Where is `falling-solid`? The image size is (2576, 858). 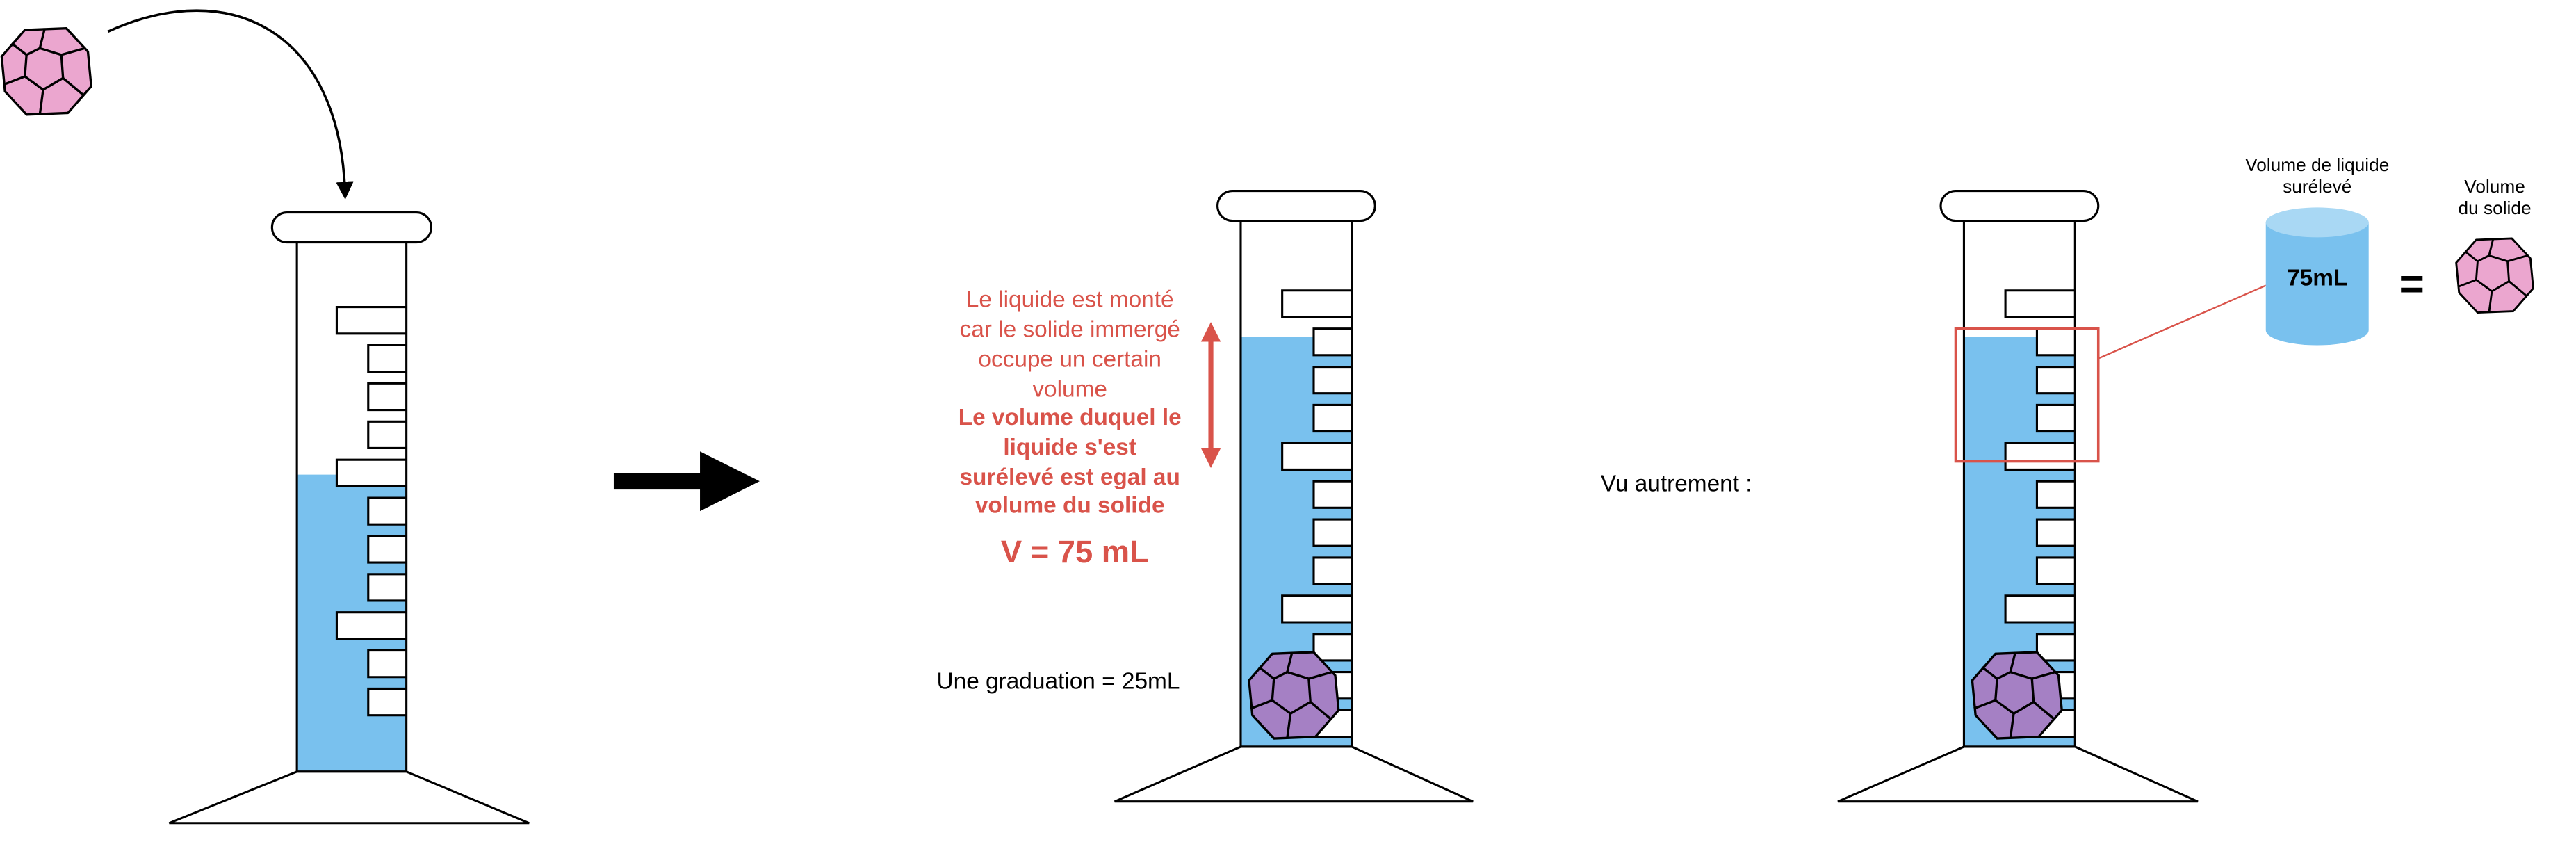 falling-solid is located at coordinates (46, 71).